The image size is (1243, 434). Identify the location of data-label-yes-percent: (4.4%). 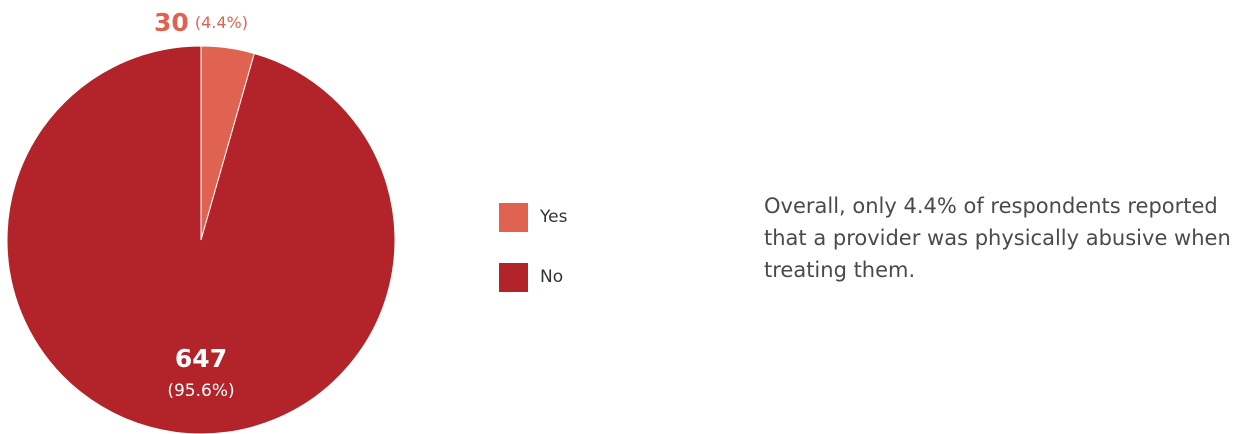
(221, 22).